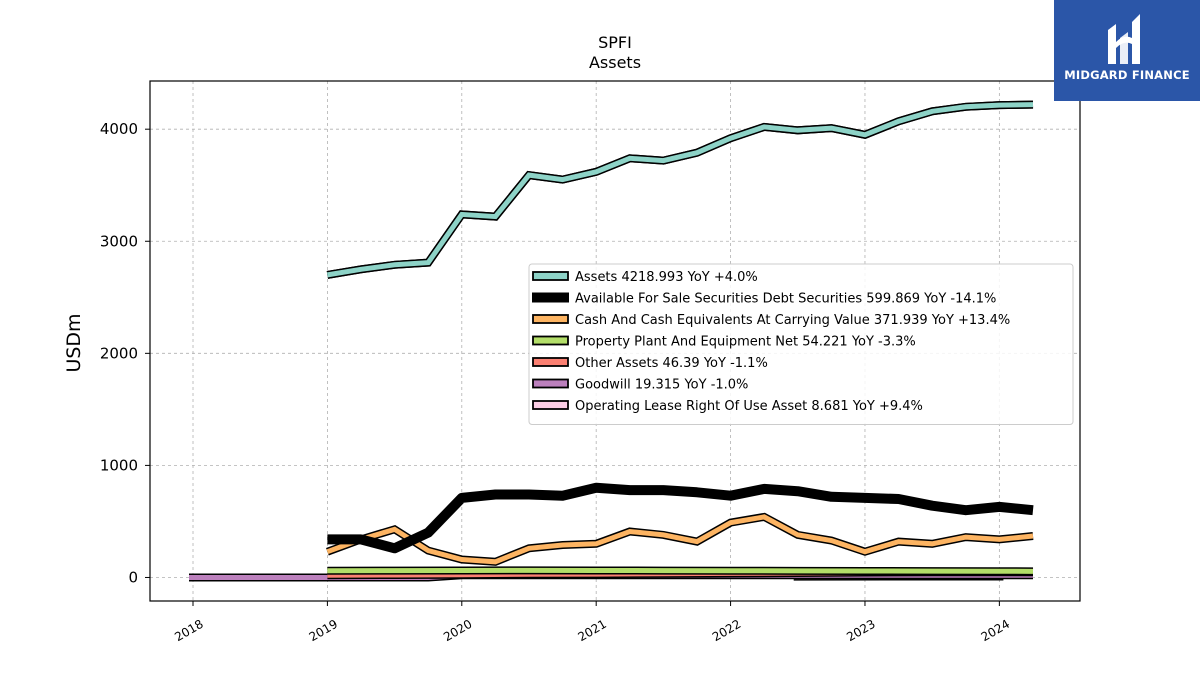 The height and width of the screenshot is (675, 1200). What do you see at coordinates (133, 577) in the screenshot?
I see `y-tick-label: 0` at bounding box center [133, 577].